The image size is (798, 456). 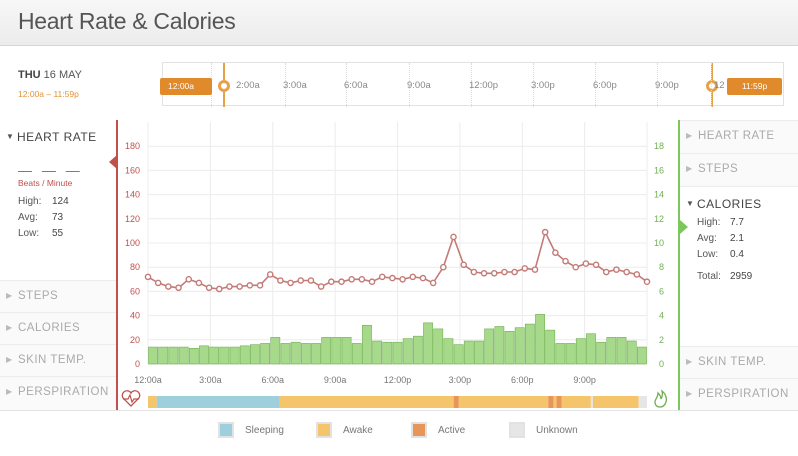 I want to click on legend-swatch-active, so click(x=419, y=430).